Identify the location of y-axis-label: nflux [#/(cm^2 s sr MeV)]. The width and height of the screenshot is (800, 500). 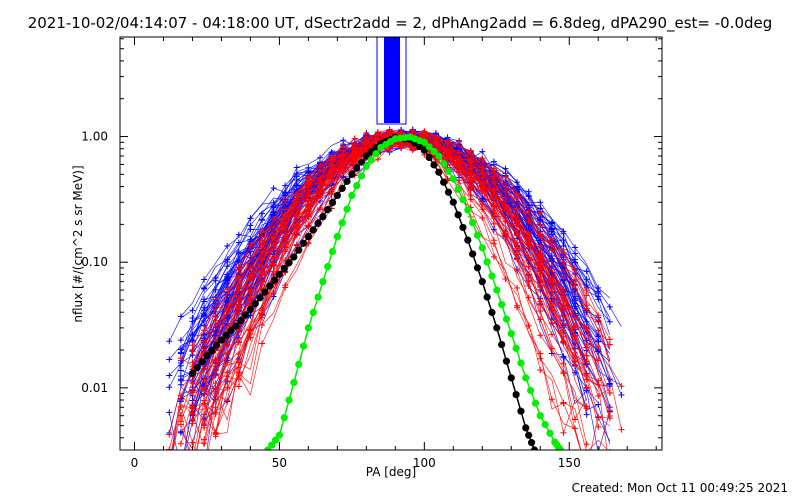
(78, 243).